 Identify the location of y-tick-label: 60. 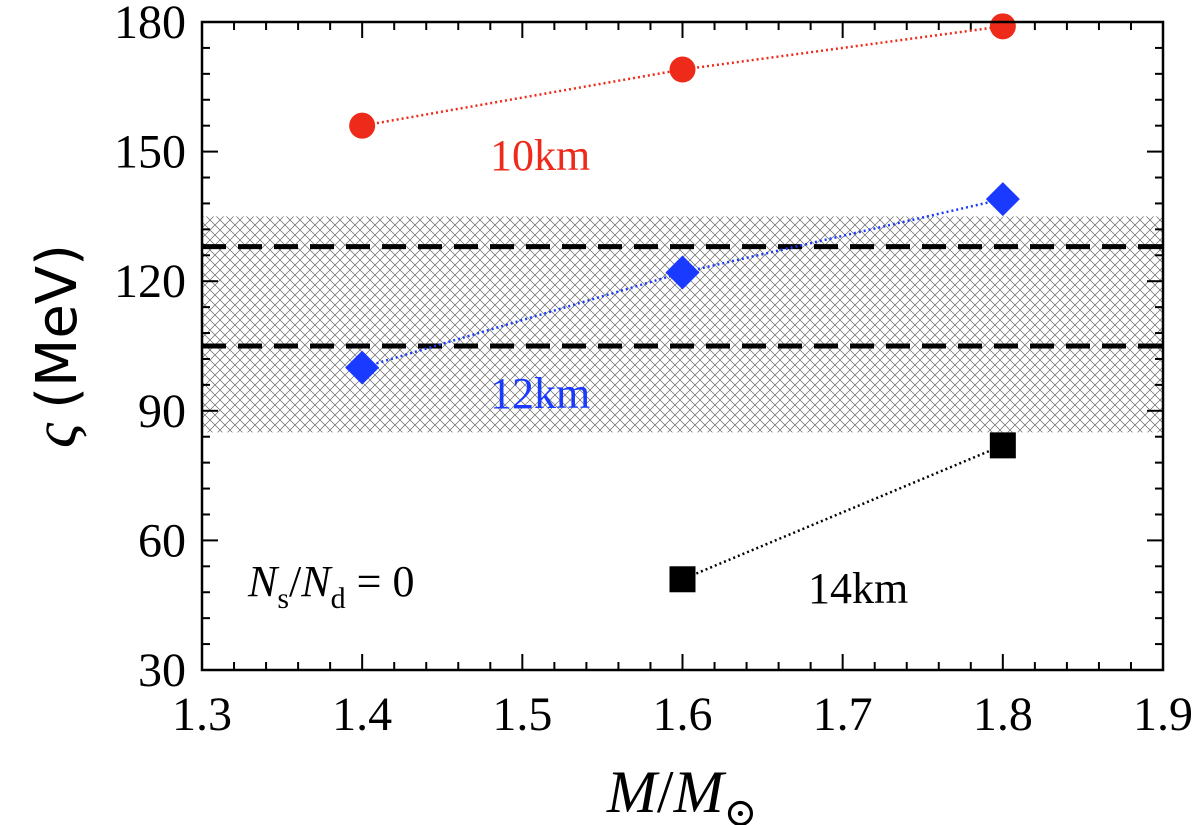
(162, 540).